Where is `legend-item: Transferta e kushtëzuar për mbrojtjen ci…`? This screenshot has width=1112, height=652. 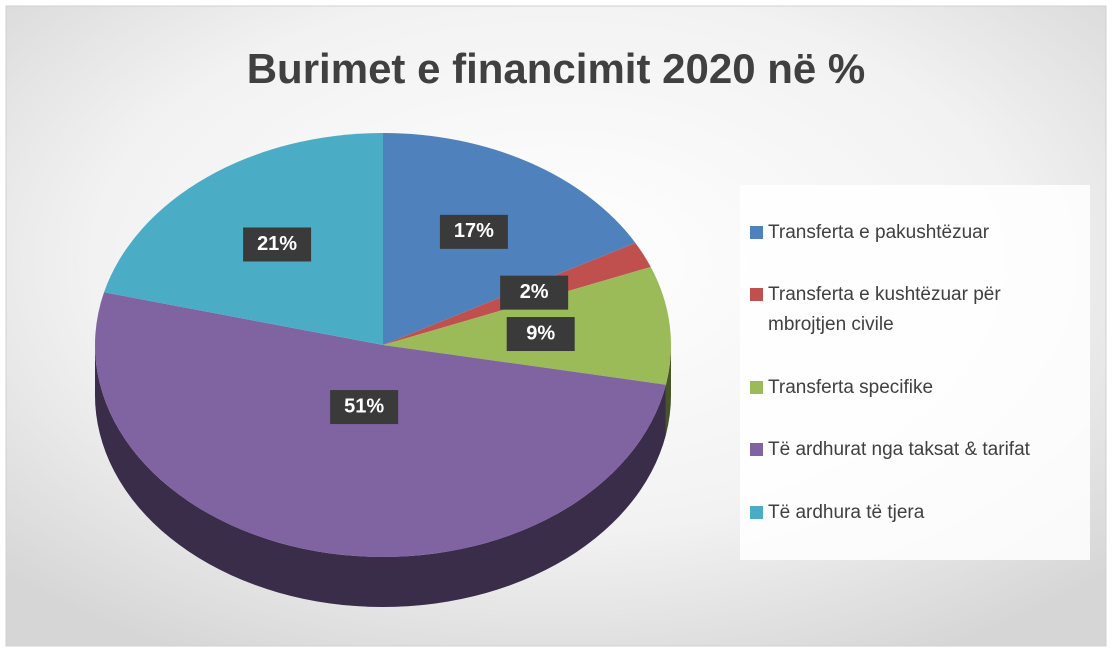 legend-item: Transferta e kushtëzuar për mbrojtjen ci… is located at coordinates (915, 310).